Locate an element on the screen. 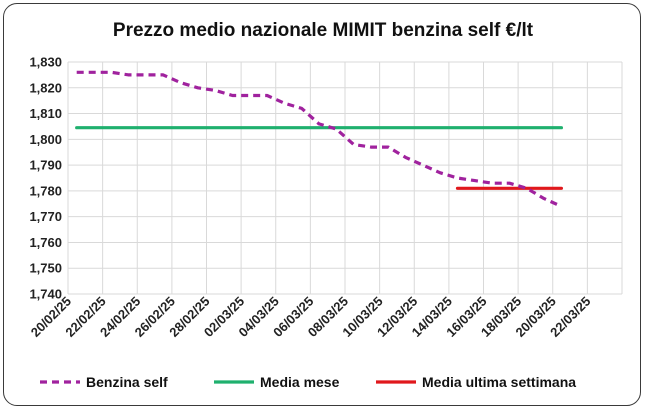  legend-label: Media mese is located at coordinates (300, 382).